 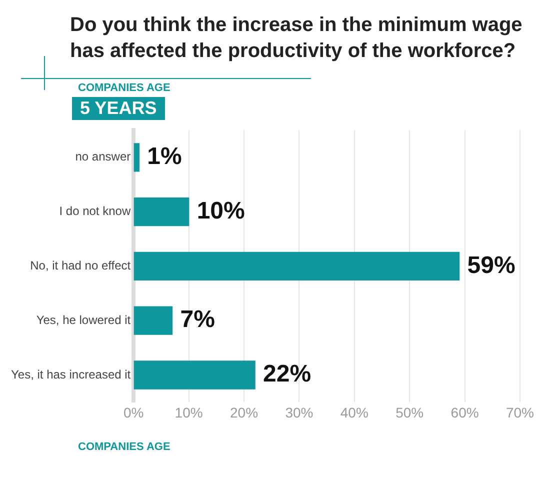 I want to click on y-tick-label: Yes, he lowered it, so click(x=84, y=319).